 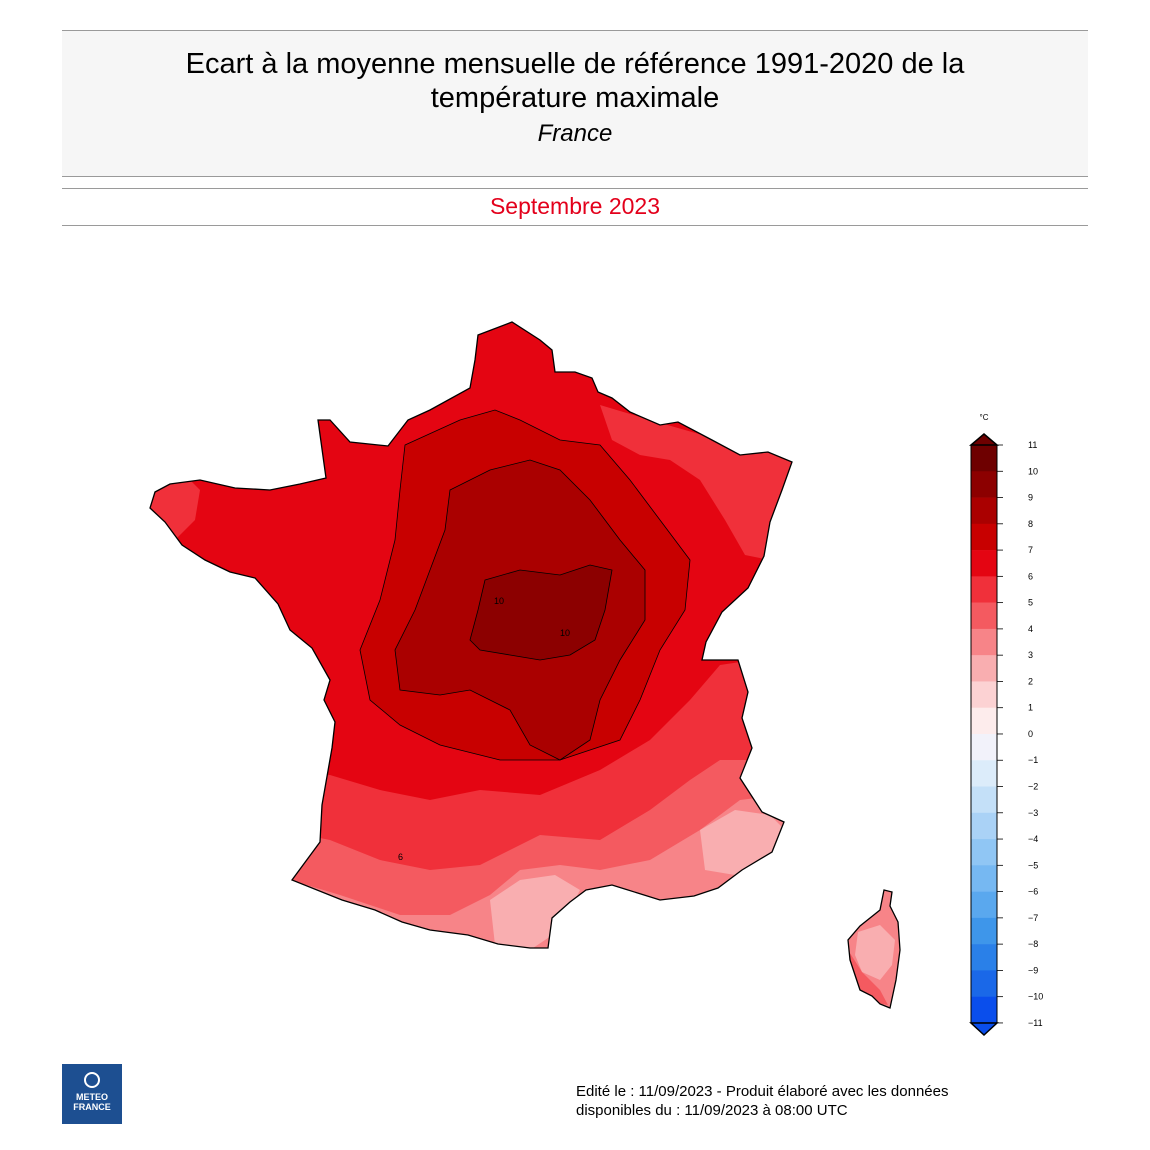 I want to click on contour-label-10-north: 10, so click(x=499, y=601).